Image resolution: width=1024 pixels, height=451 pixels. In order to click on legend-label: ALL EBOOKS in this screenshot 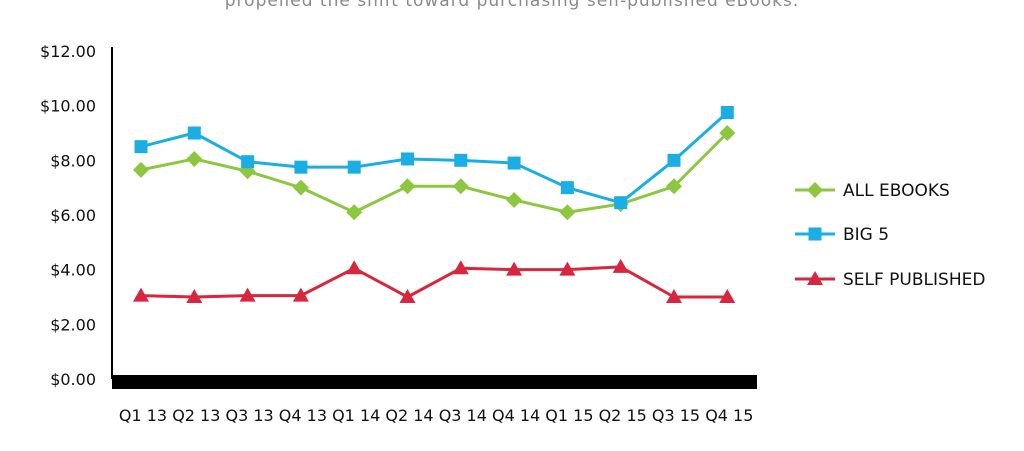, I will do `click(896, 191)`.